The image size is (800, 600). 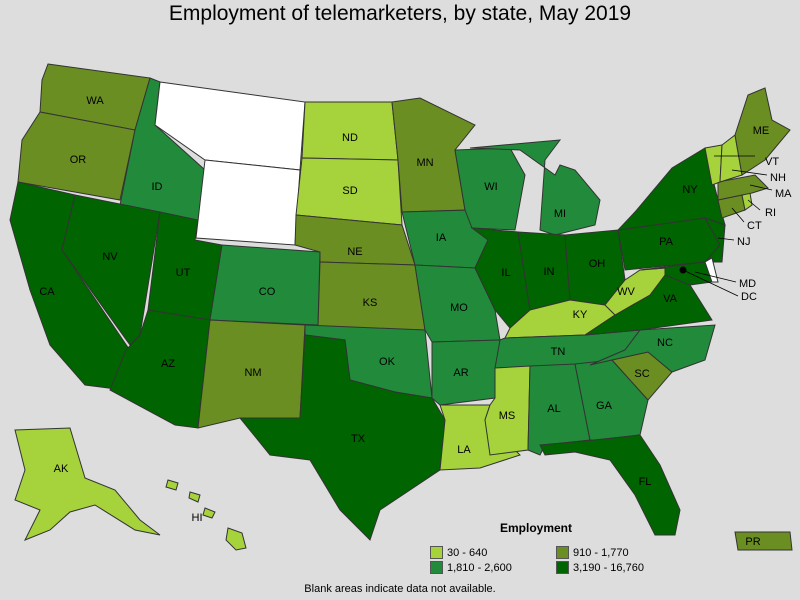 I want to click on state-AR, so click(x=466, y=372).